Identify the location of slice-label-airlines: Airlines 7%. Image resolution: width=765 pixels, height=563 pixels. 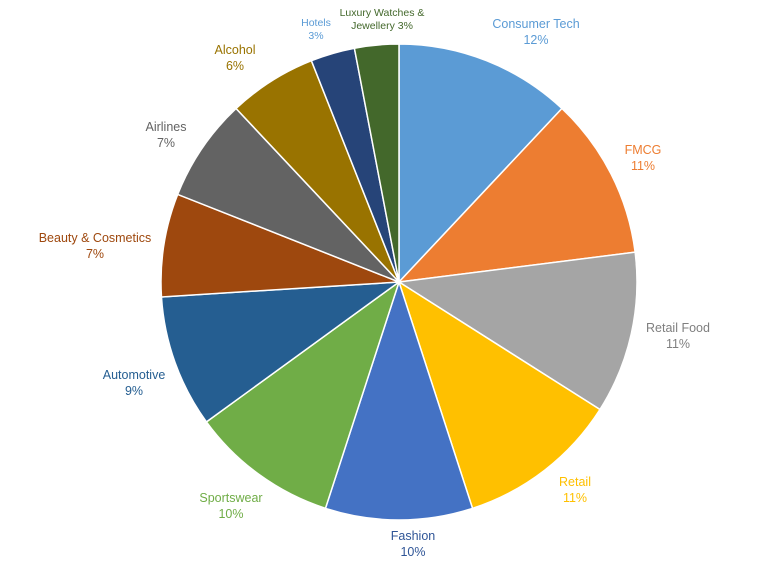
(166, 135).